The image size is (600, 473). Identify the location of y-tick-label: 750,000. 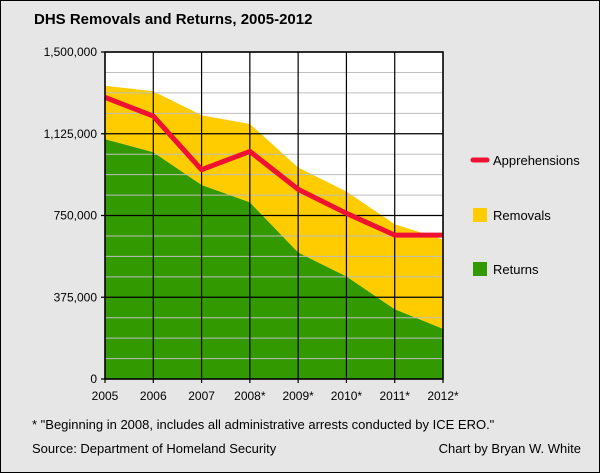
(76, 216).